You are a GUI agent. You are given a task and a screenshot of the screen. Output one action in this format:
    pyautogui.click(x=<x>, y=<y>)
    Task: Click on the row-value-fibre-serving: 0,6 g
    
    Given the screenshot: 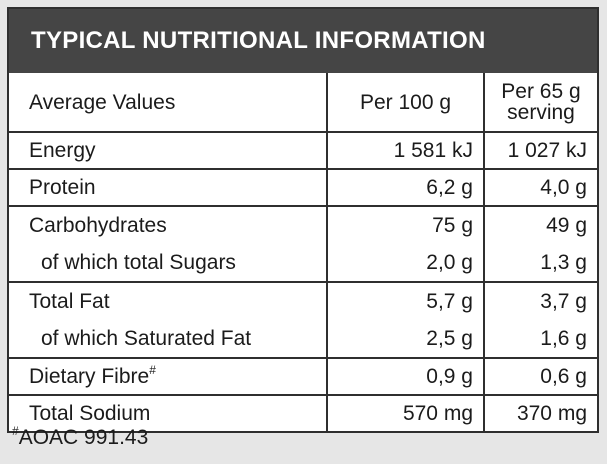 What is the action you would take?
    pyautogui.click(x=540, y=376)
    